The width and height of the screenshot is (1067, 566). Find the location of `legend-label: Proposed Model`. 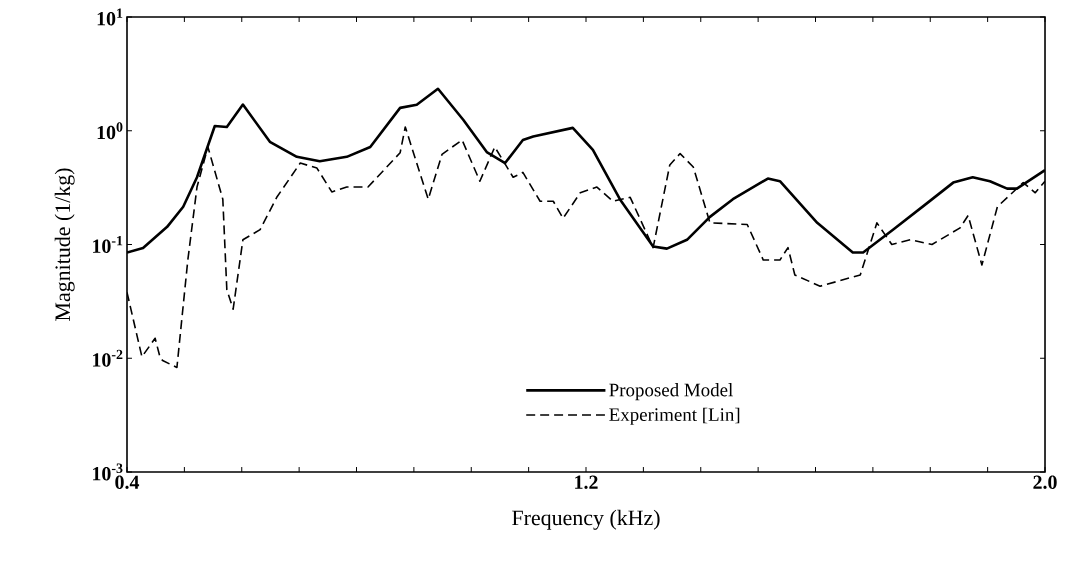

legend-label: Proposed Model is located at coordinates (671, 392).